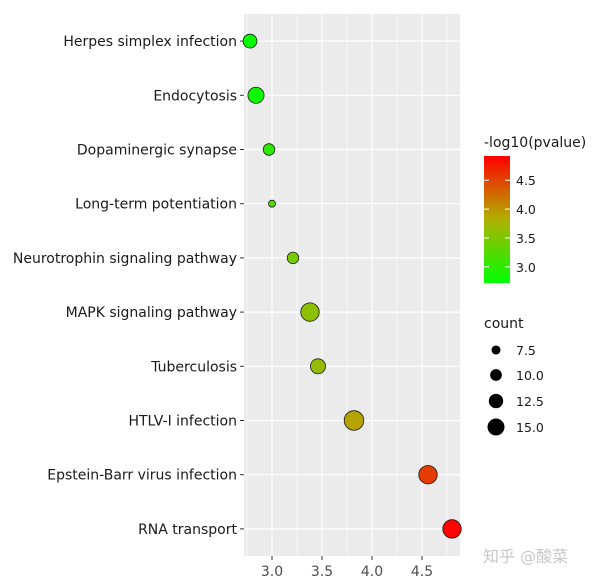 The image size is (600, 580). What do you see at coordinates (530, 427) in the screenshot?
I see `size-legend-label: 15.0` at bounding box center [530, 427].